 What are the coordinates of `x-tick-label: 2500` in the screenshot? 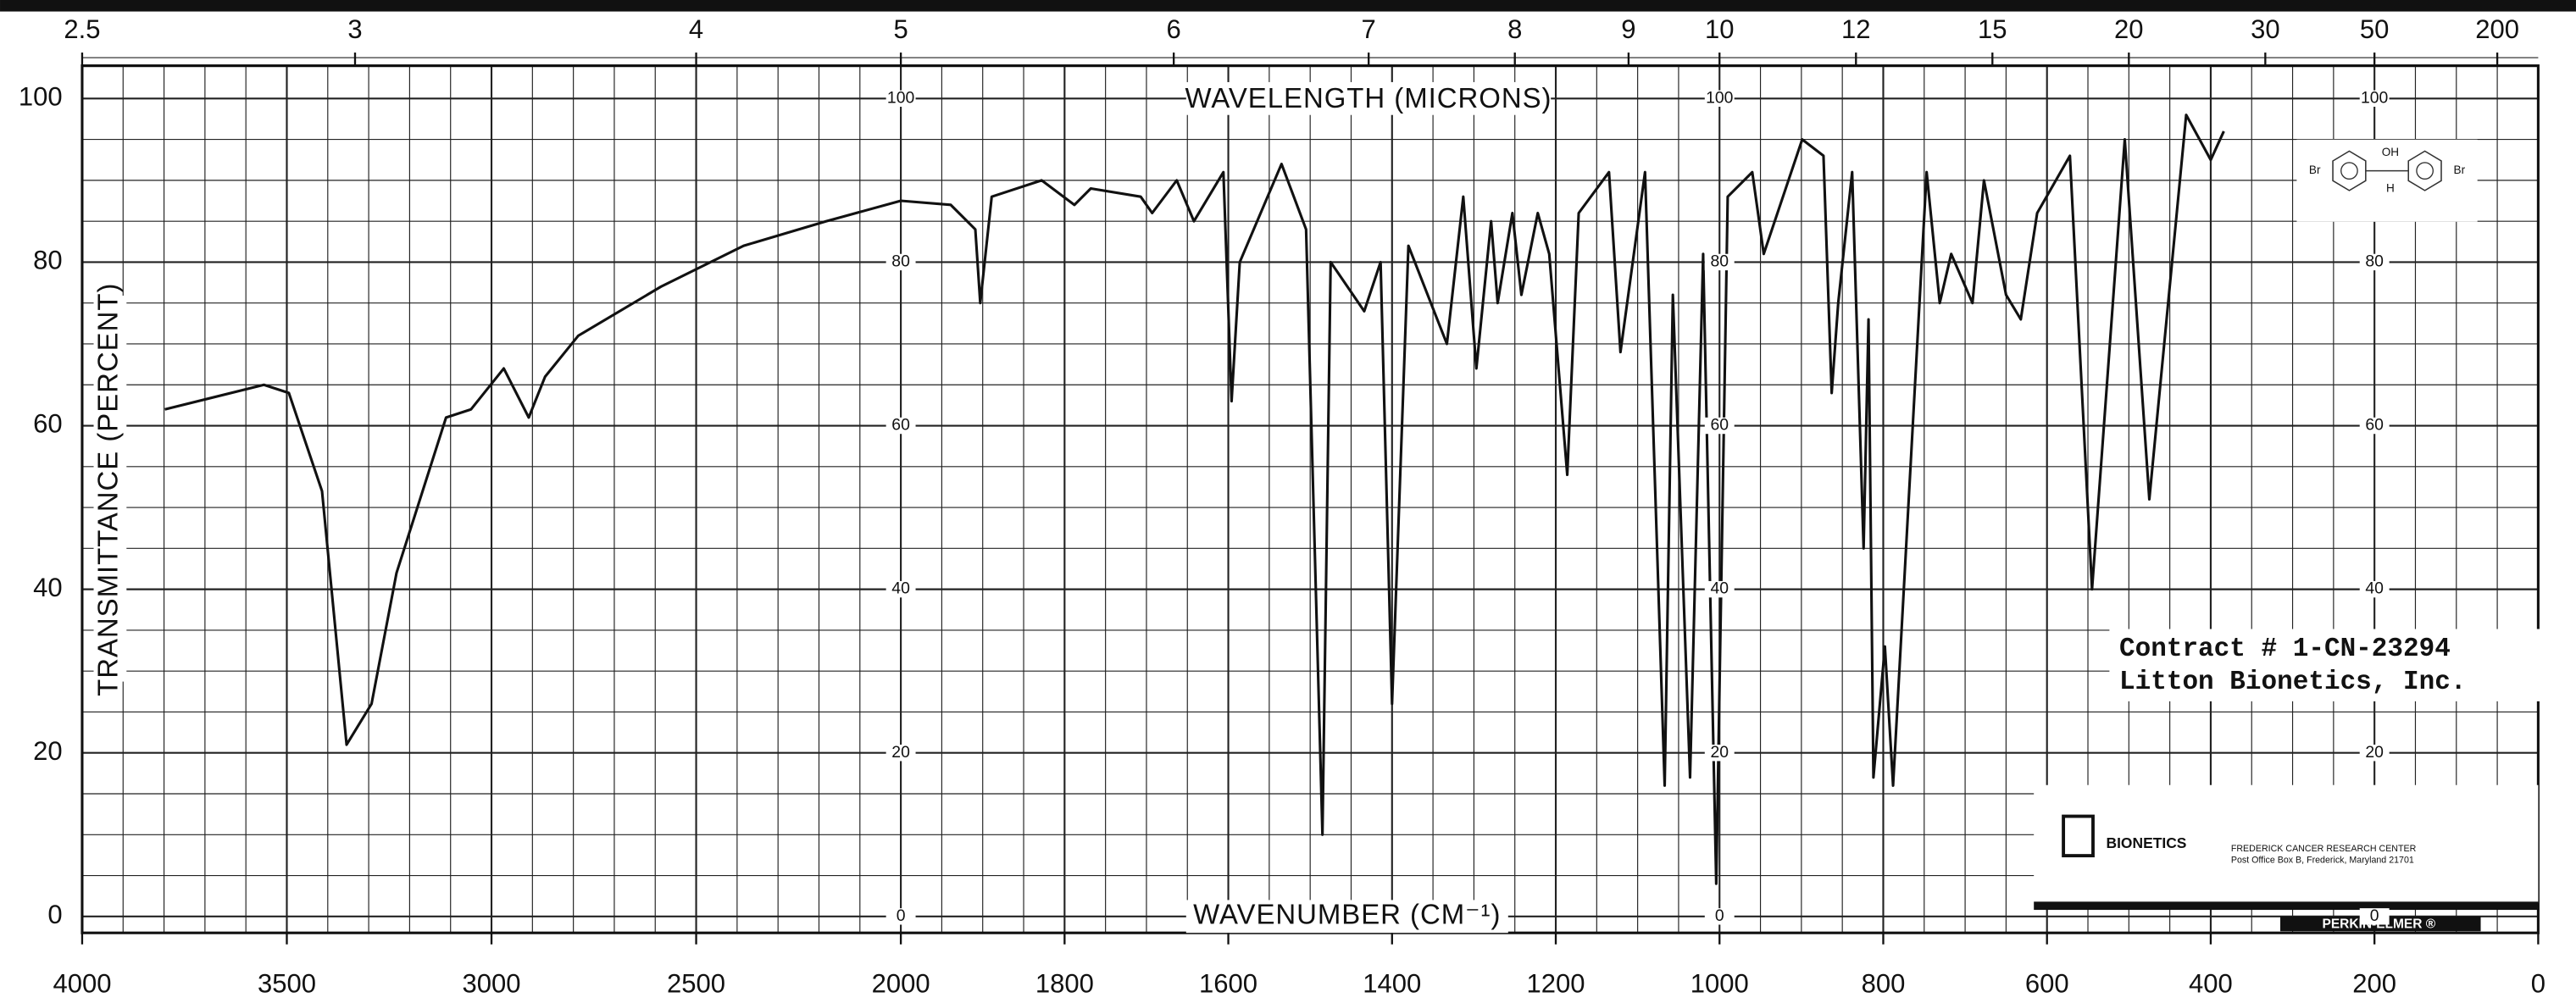 It's located at (696, 983).